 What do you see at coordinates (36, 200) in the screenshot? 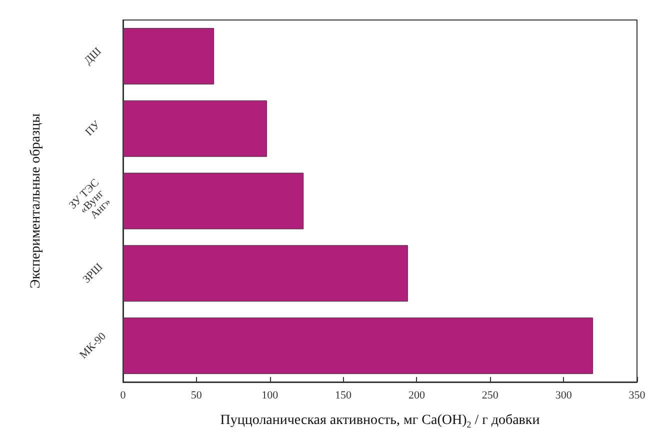
I see `y-axis-title: Экспериментальные образцы` at bounding box center [36, 200].